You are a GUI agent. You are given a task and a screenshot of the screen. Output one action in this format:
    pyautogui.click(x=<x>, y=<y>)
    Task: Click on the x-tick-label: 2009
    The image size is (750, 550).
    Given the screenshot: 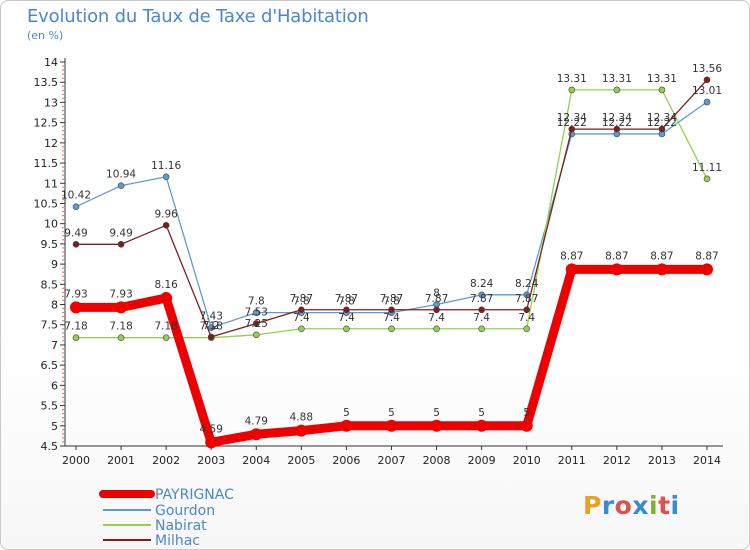 What is the action you would take?
    pyautogui.click(x=482, y=460)
    